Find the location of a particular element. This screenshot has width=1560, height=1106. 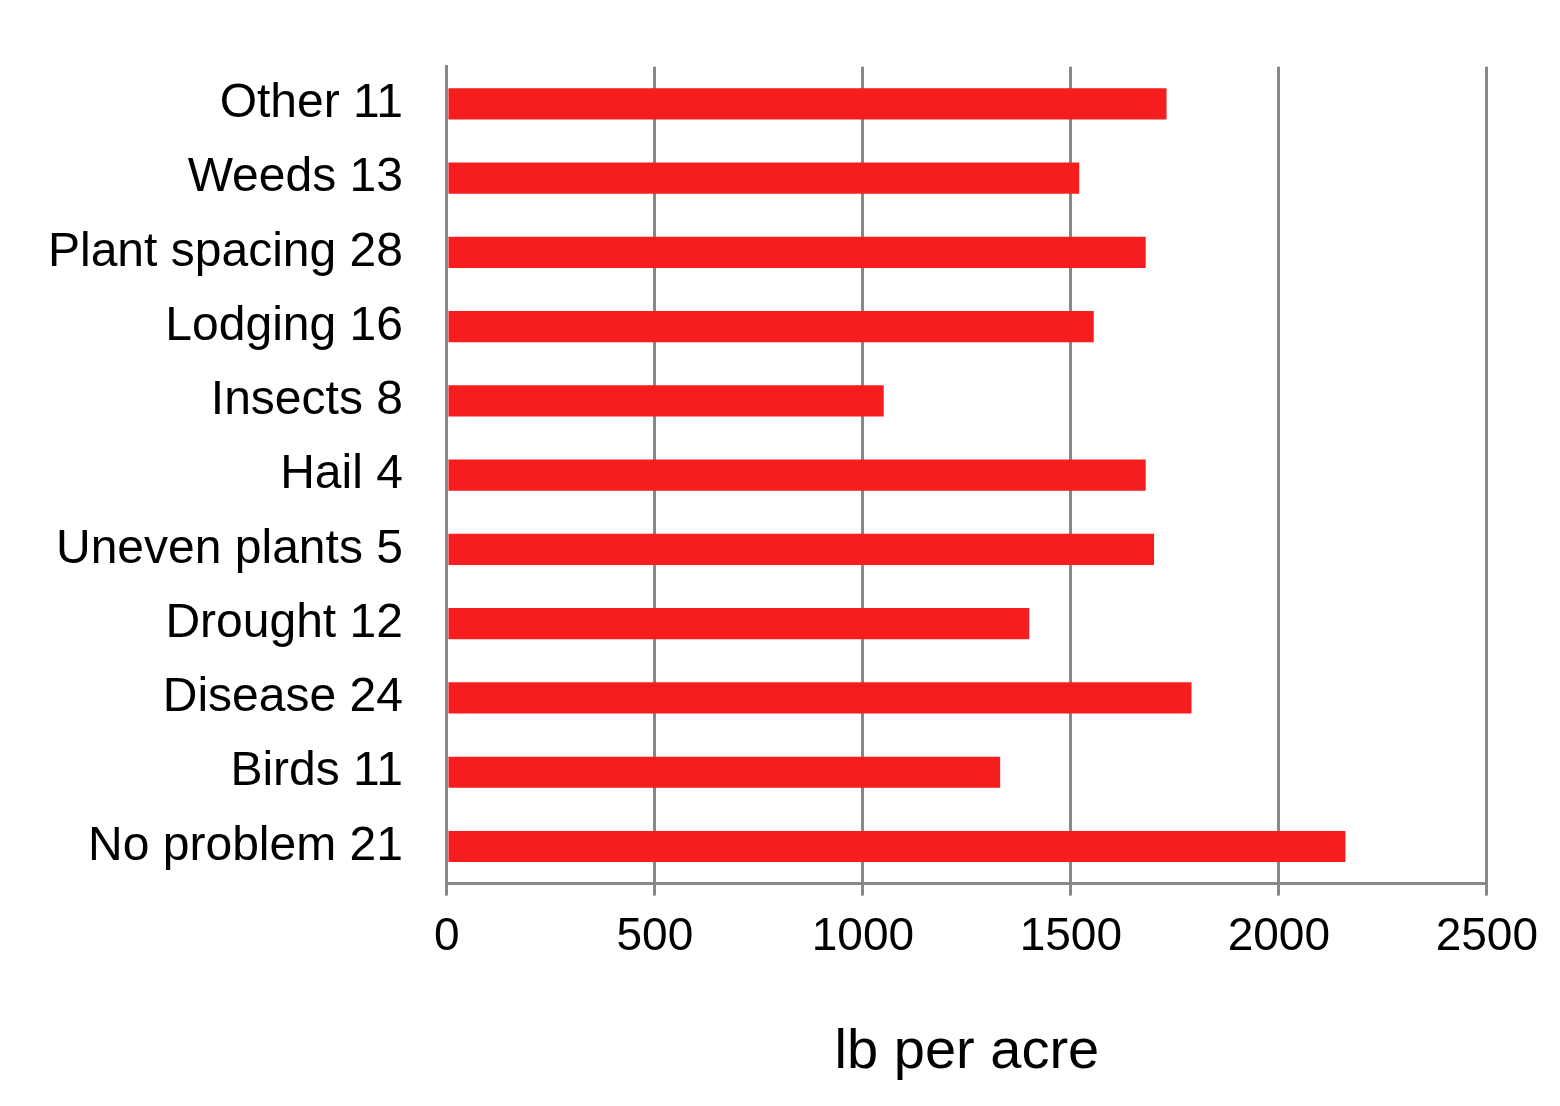

x-axis-title: lb per acre is located at coordinates (967, 1048).